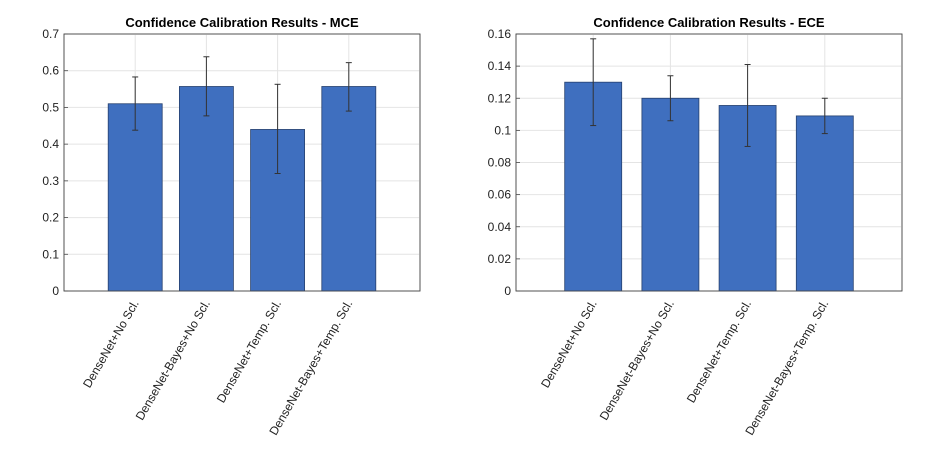 This screenshot has width=952, height=454. Describe the element at coordinates (502, 130) in the screenshot. I see `ece-ytick-label: 0.1` at that location.